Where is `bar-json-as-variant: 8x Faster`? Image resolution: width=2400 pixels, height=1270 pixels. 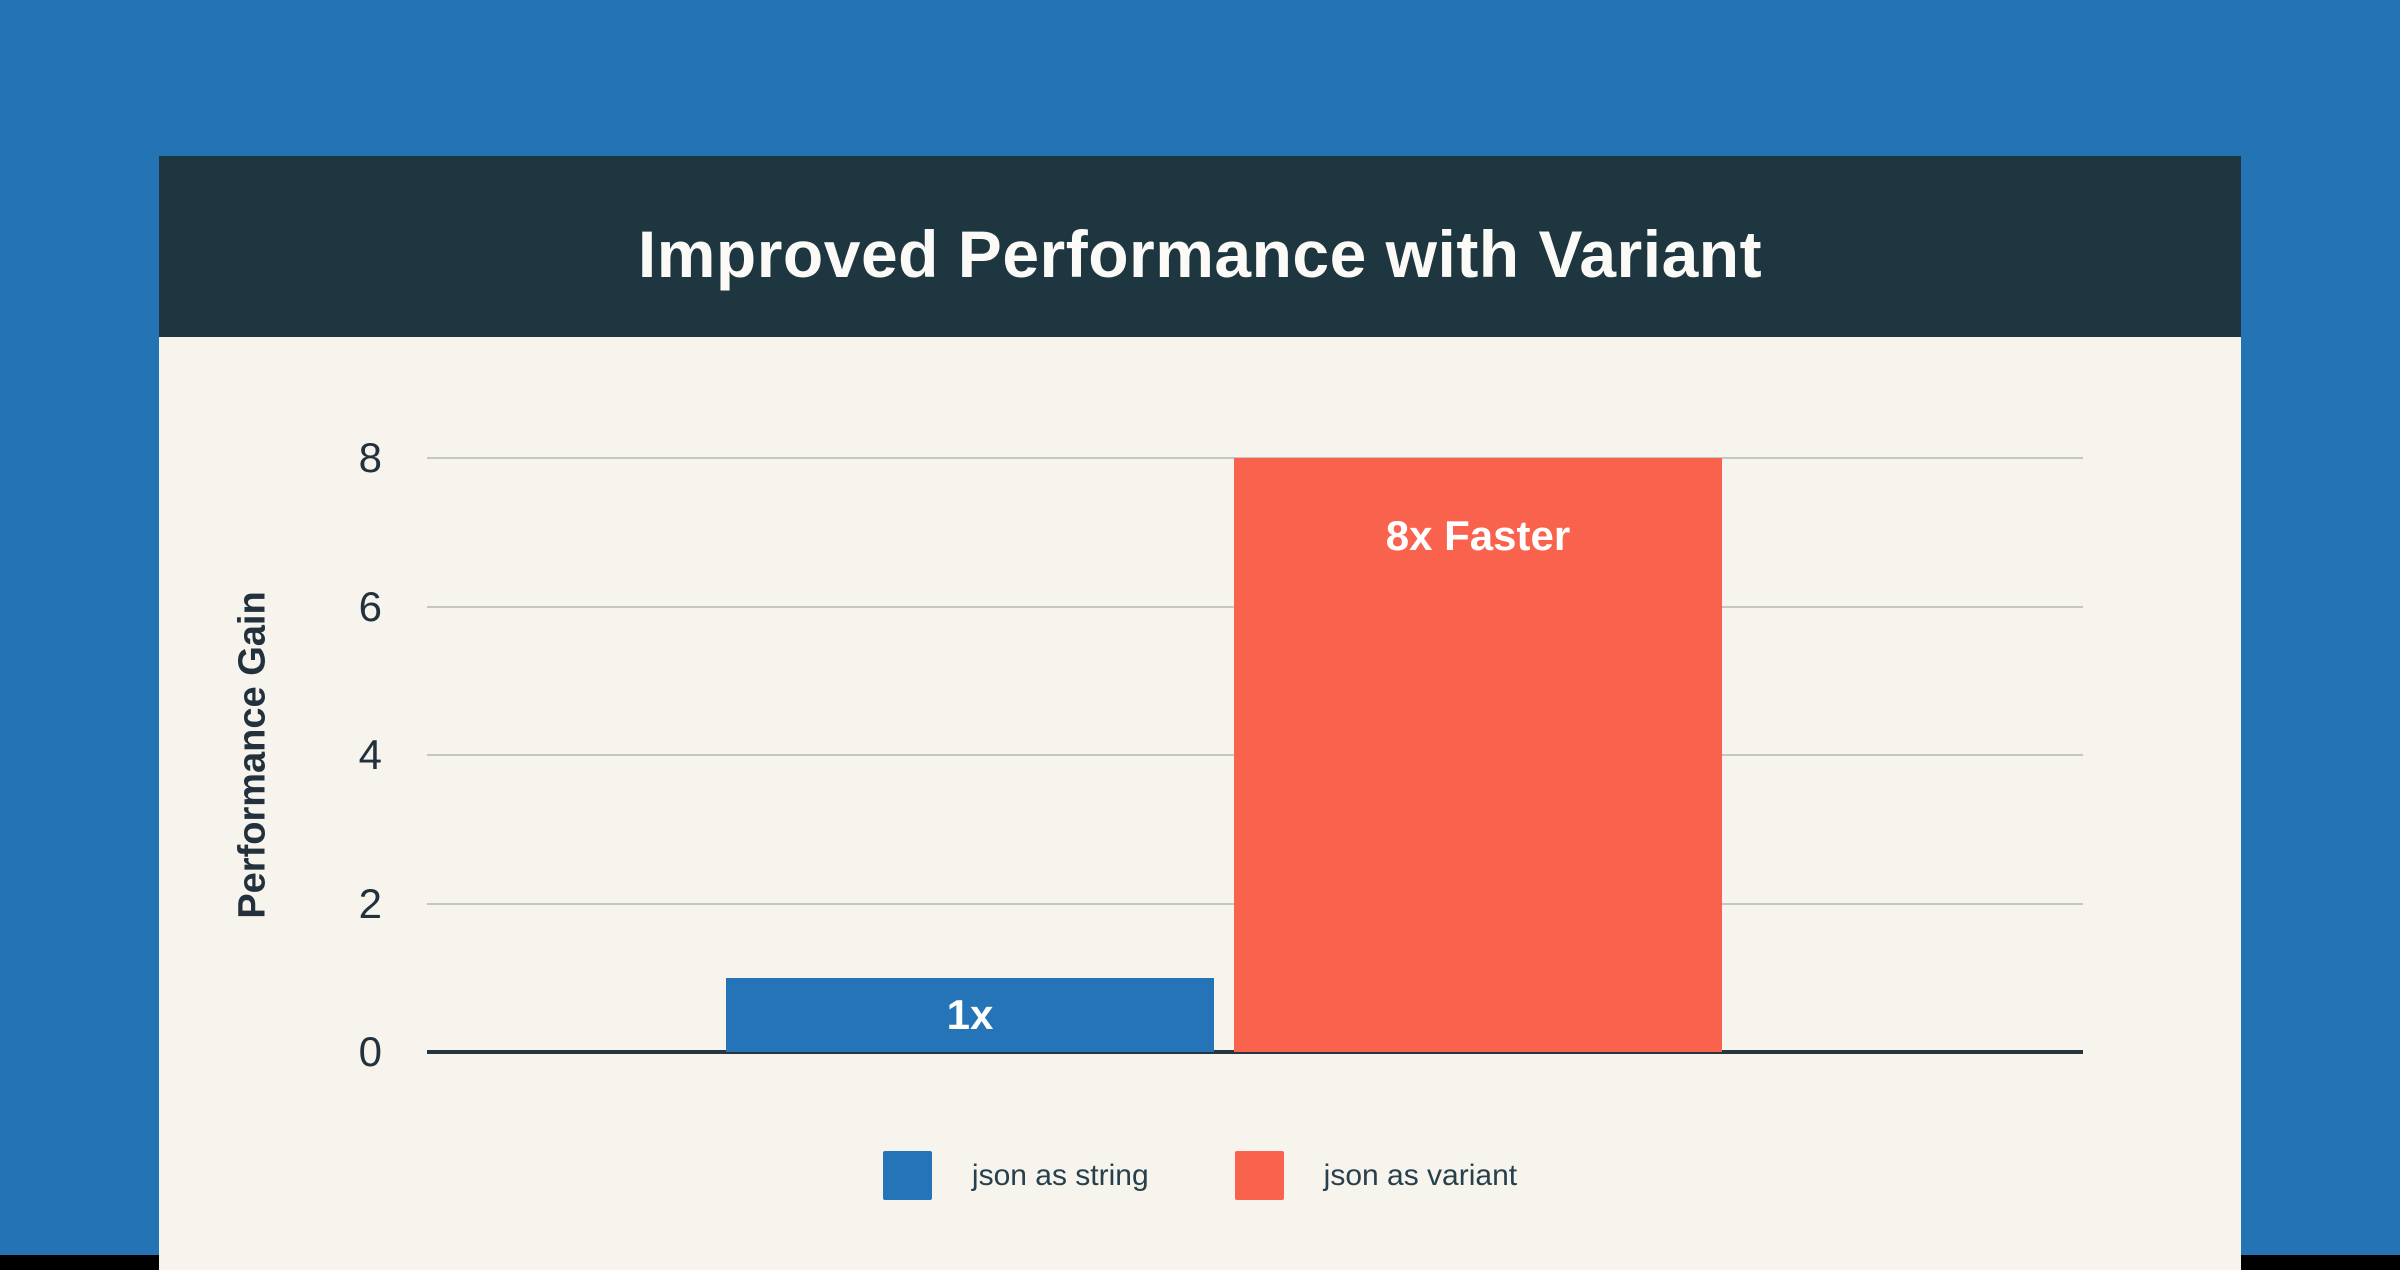 bar-json-as-variant: 8x Faster is located at coordinates (1478, 755).